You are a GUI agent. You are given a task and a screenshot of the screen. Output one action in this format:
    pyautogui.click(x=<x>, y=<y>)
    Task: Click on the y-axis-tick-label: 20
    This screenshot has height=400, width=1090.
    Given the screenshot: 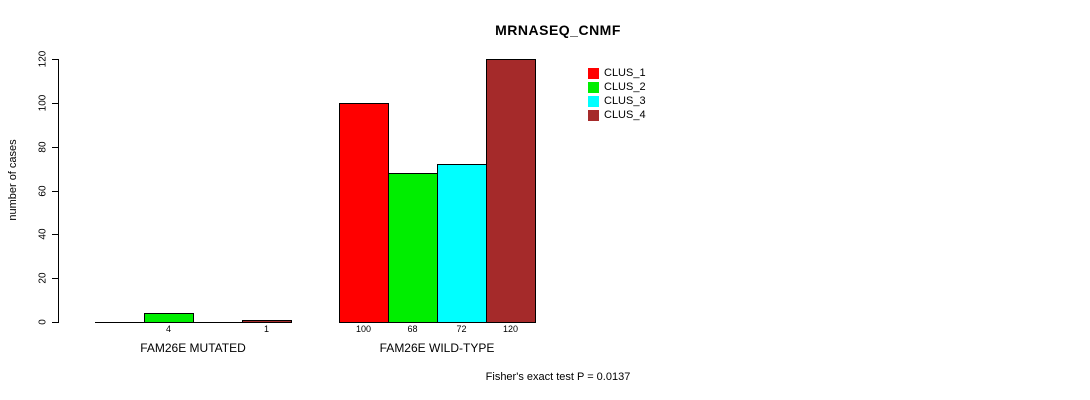 What is the action you would take?
    pyautogui.click(x=43, y=278)
    